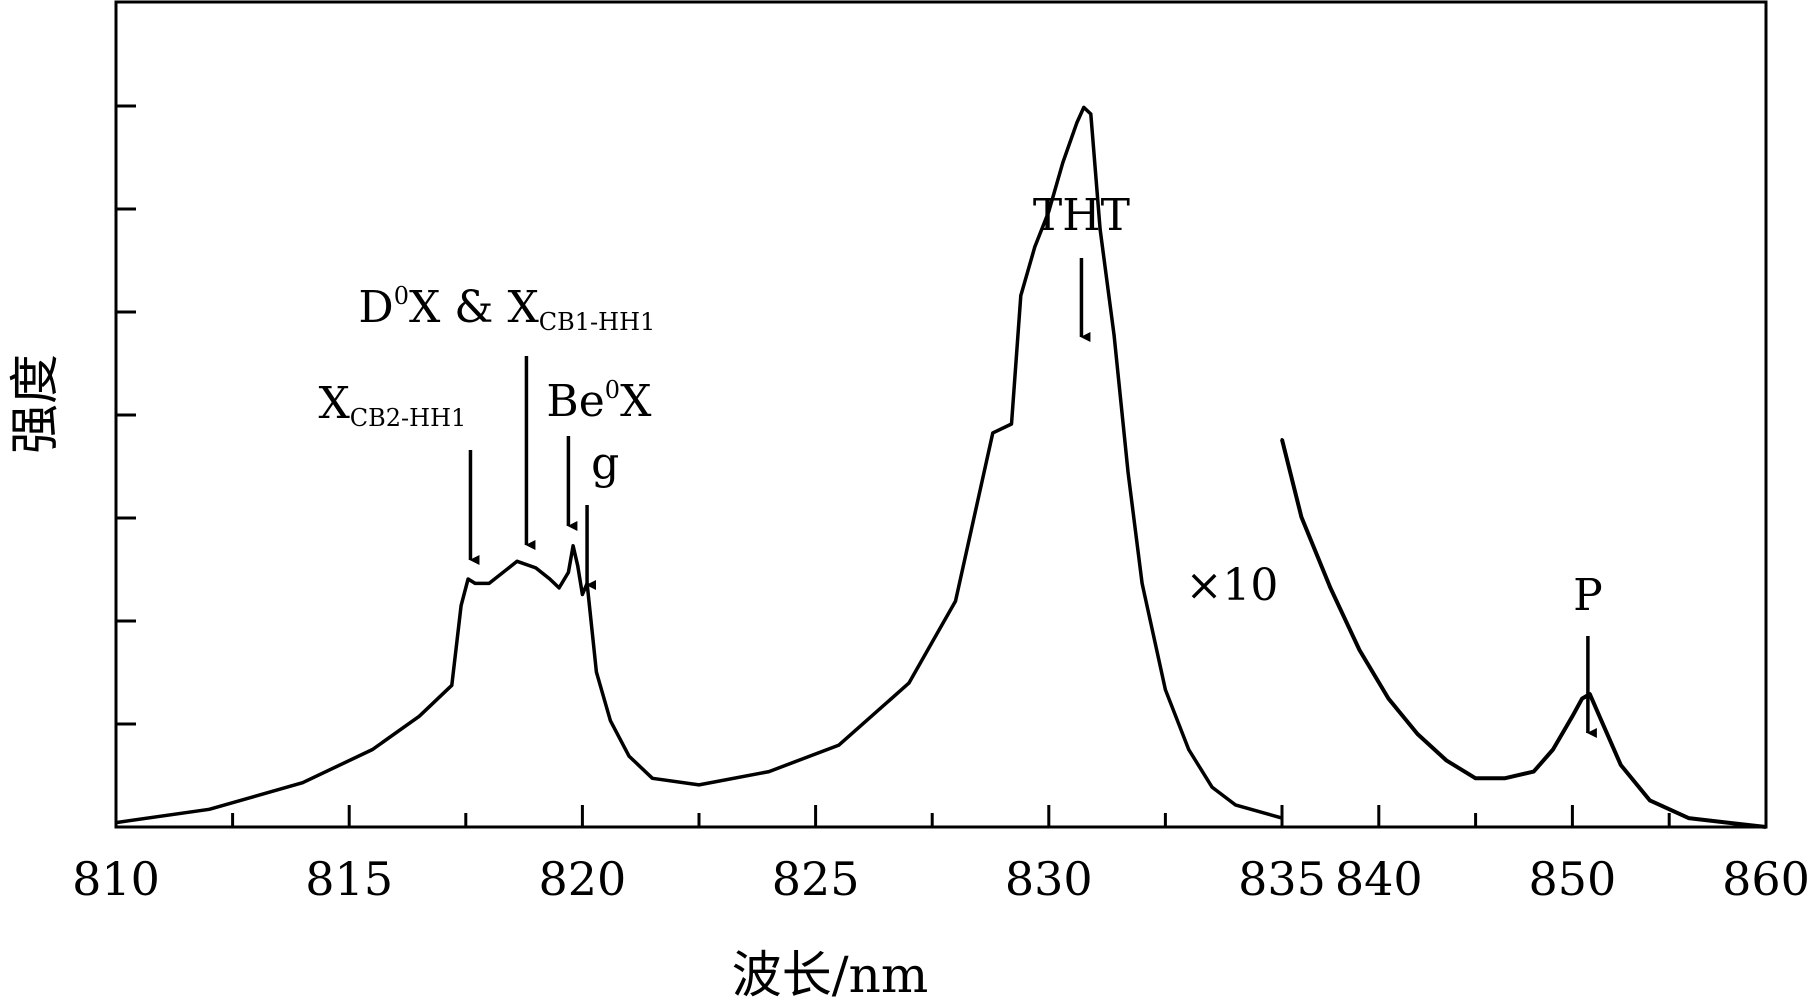  Describe the element at coordinates (349, 879) in the screenshot. I see `x-tick-label: 815` at that location.